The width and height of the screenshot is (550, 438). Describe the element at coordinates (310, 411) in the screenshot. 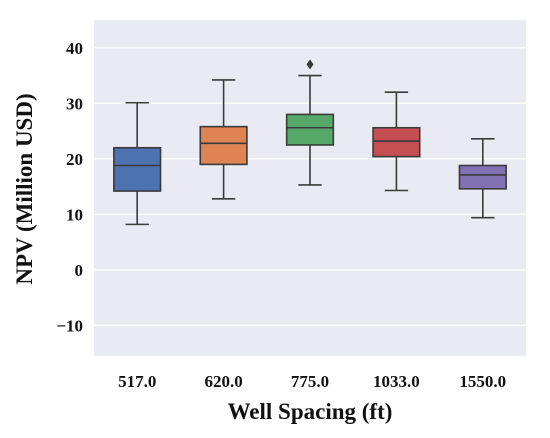

I see `x-axis-title: Well Spacing (ft)` at that location.